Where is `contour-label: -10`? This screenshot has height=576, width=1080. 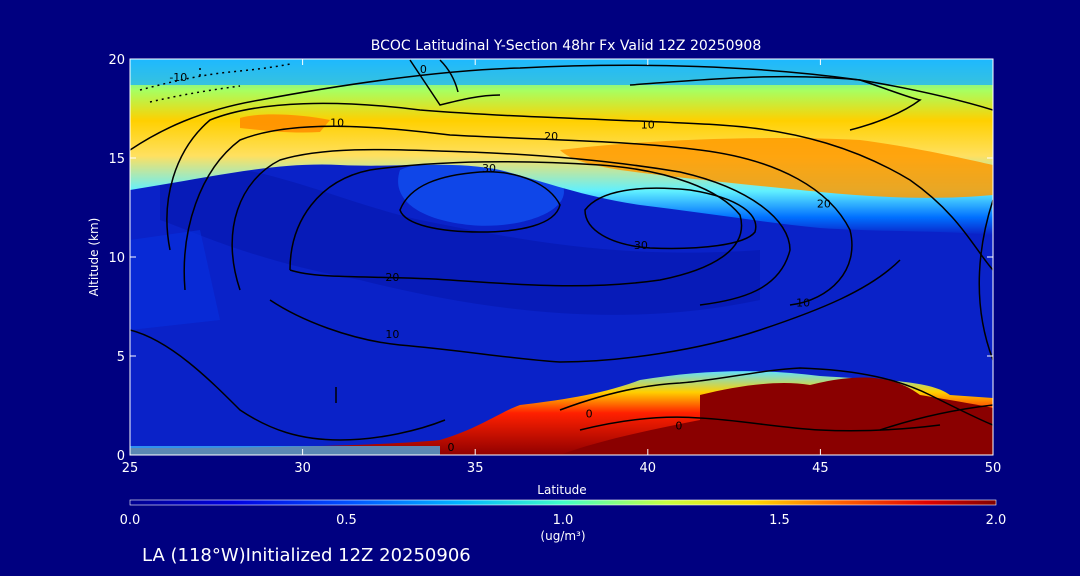 contour-label: -10 is located at coordinates (178, 77).